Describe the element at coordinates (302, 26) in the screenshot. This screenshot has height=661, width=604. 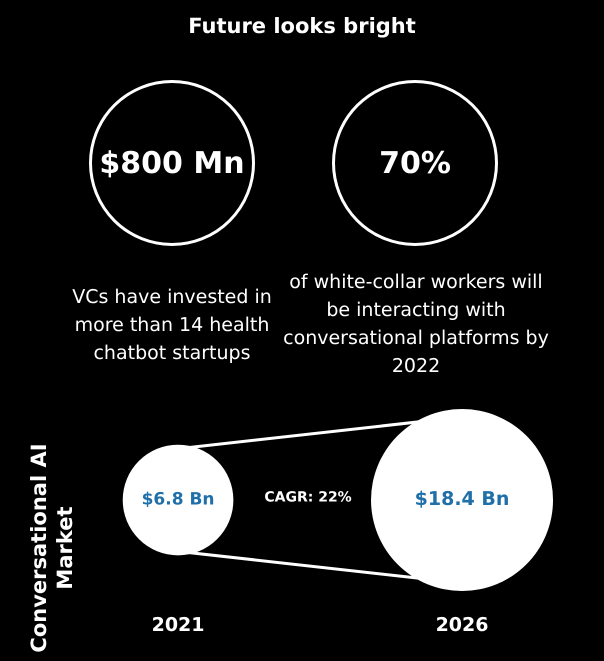
I see `text: Future looks bright` at that location.